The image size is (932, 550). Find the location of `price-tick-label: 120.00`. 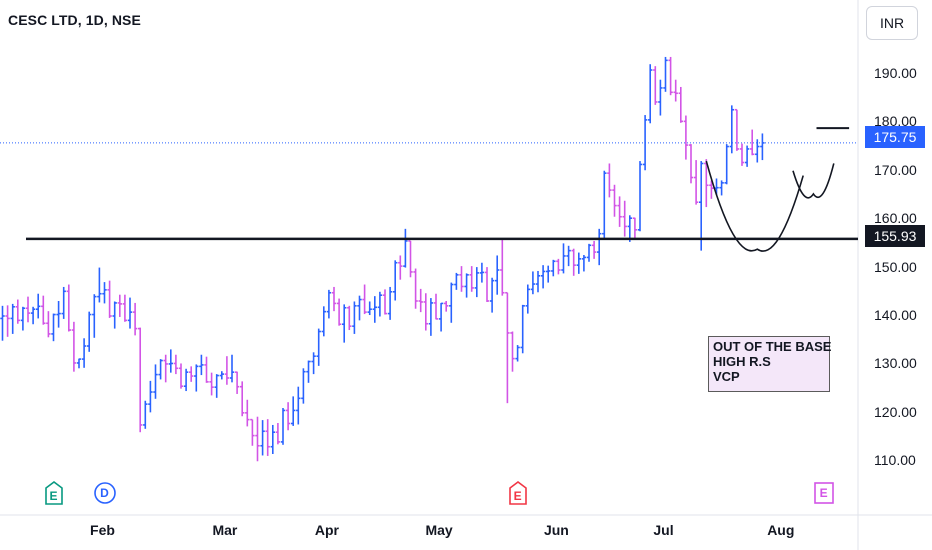

price-tick-label: 120.00 is located at coordinates (895, 411).